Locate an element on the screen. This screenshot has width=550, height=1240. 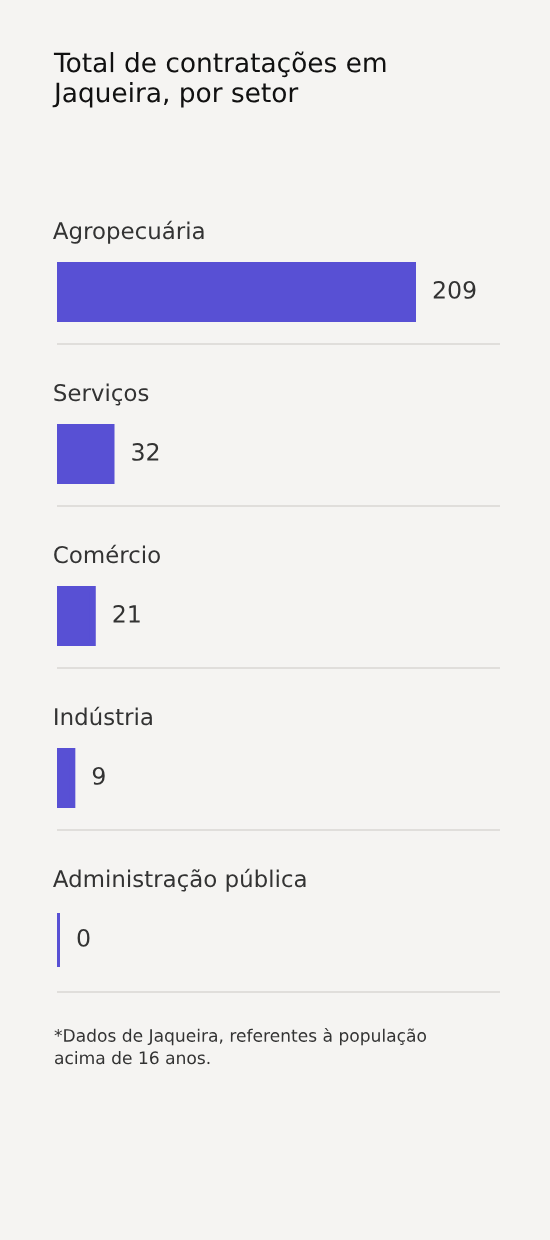
data-label: 32 is located at coordinates (145, 451).